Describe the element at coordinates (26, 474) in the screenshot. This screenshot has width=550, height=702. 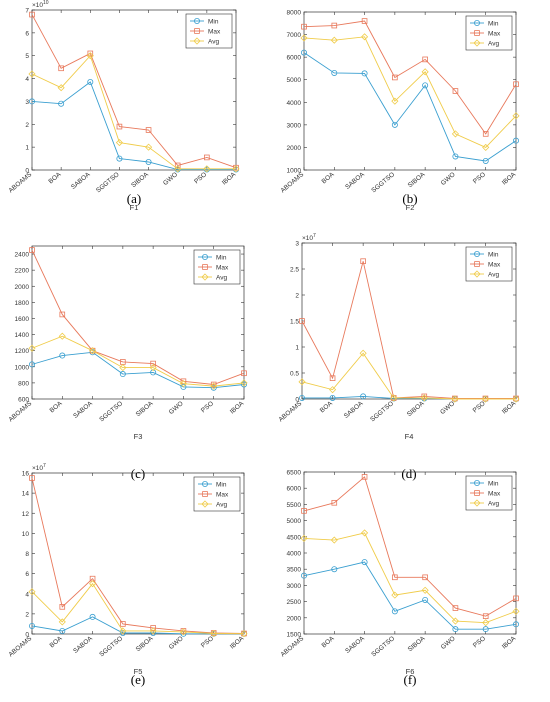
I see `y-tick-label: 16` at that location.